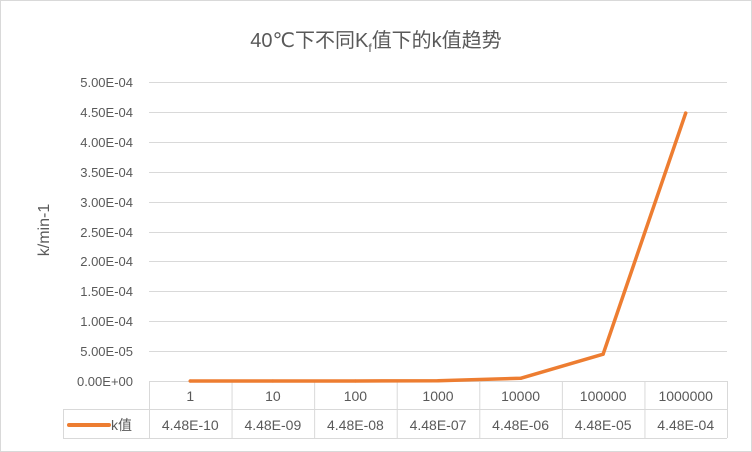 Image resolution: width=752 pixels, height=452 pixels. What do you see at coordinates (106, 321) in the screenshot?
I see `y-tick-label: 1.00E-04` at bounding box center [106, 321].